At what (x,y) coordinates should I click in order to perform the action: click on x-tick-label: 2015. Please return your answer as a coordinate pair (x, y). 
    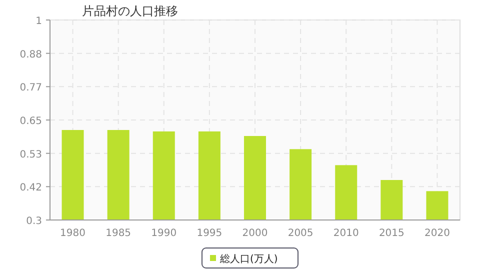
    Looking at the image, I should click on (391, 233).